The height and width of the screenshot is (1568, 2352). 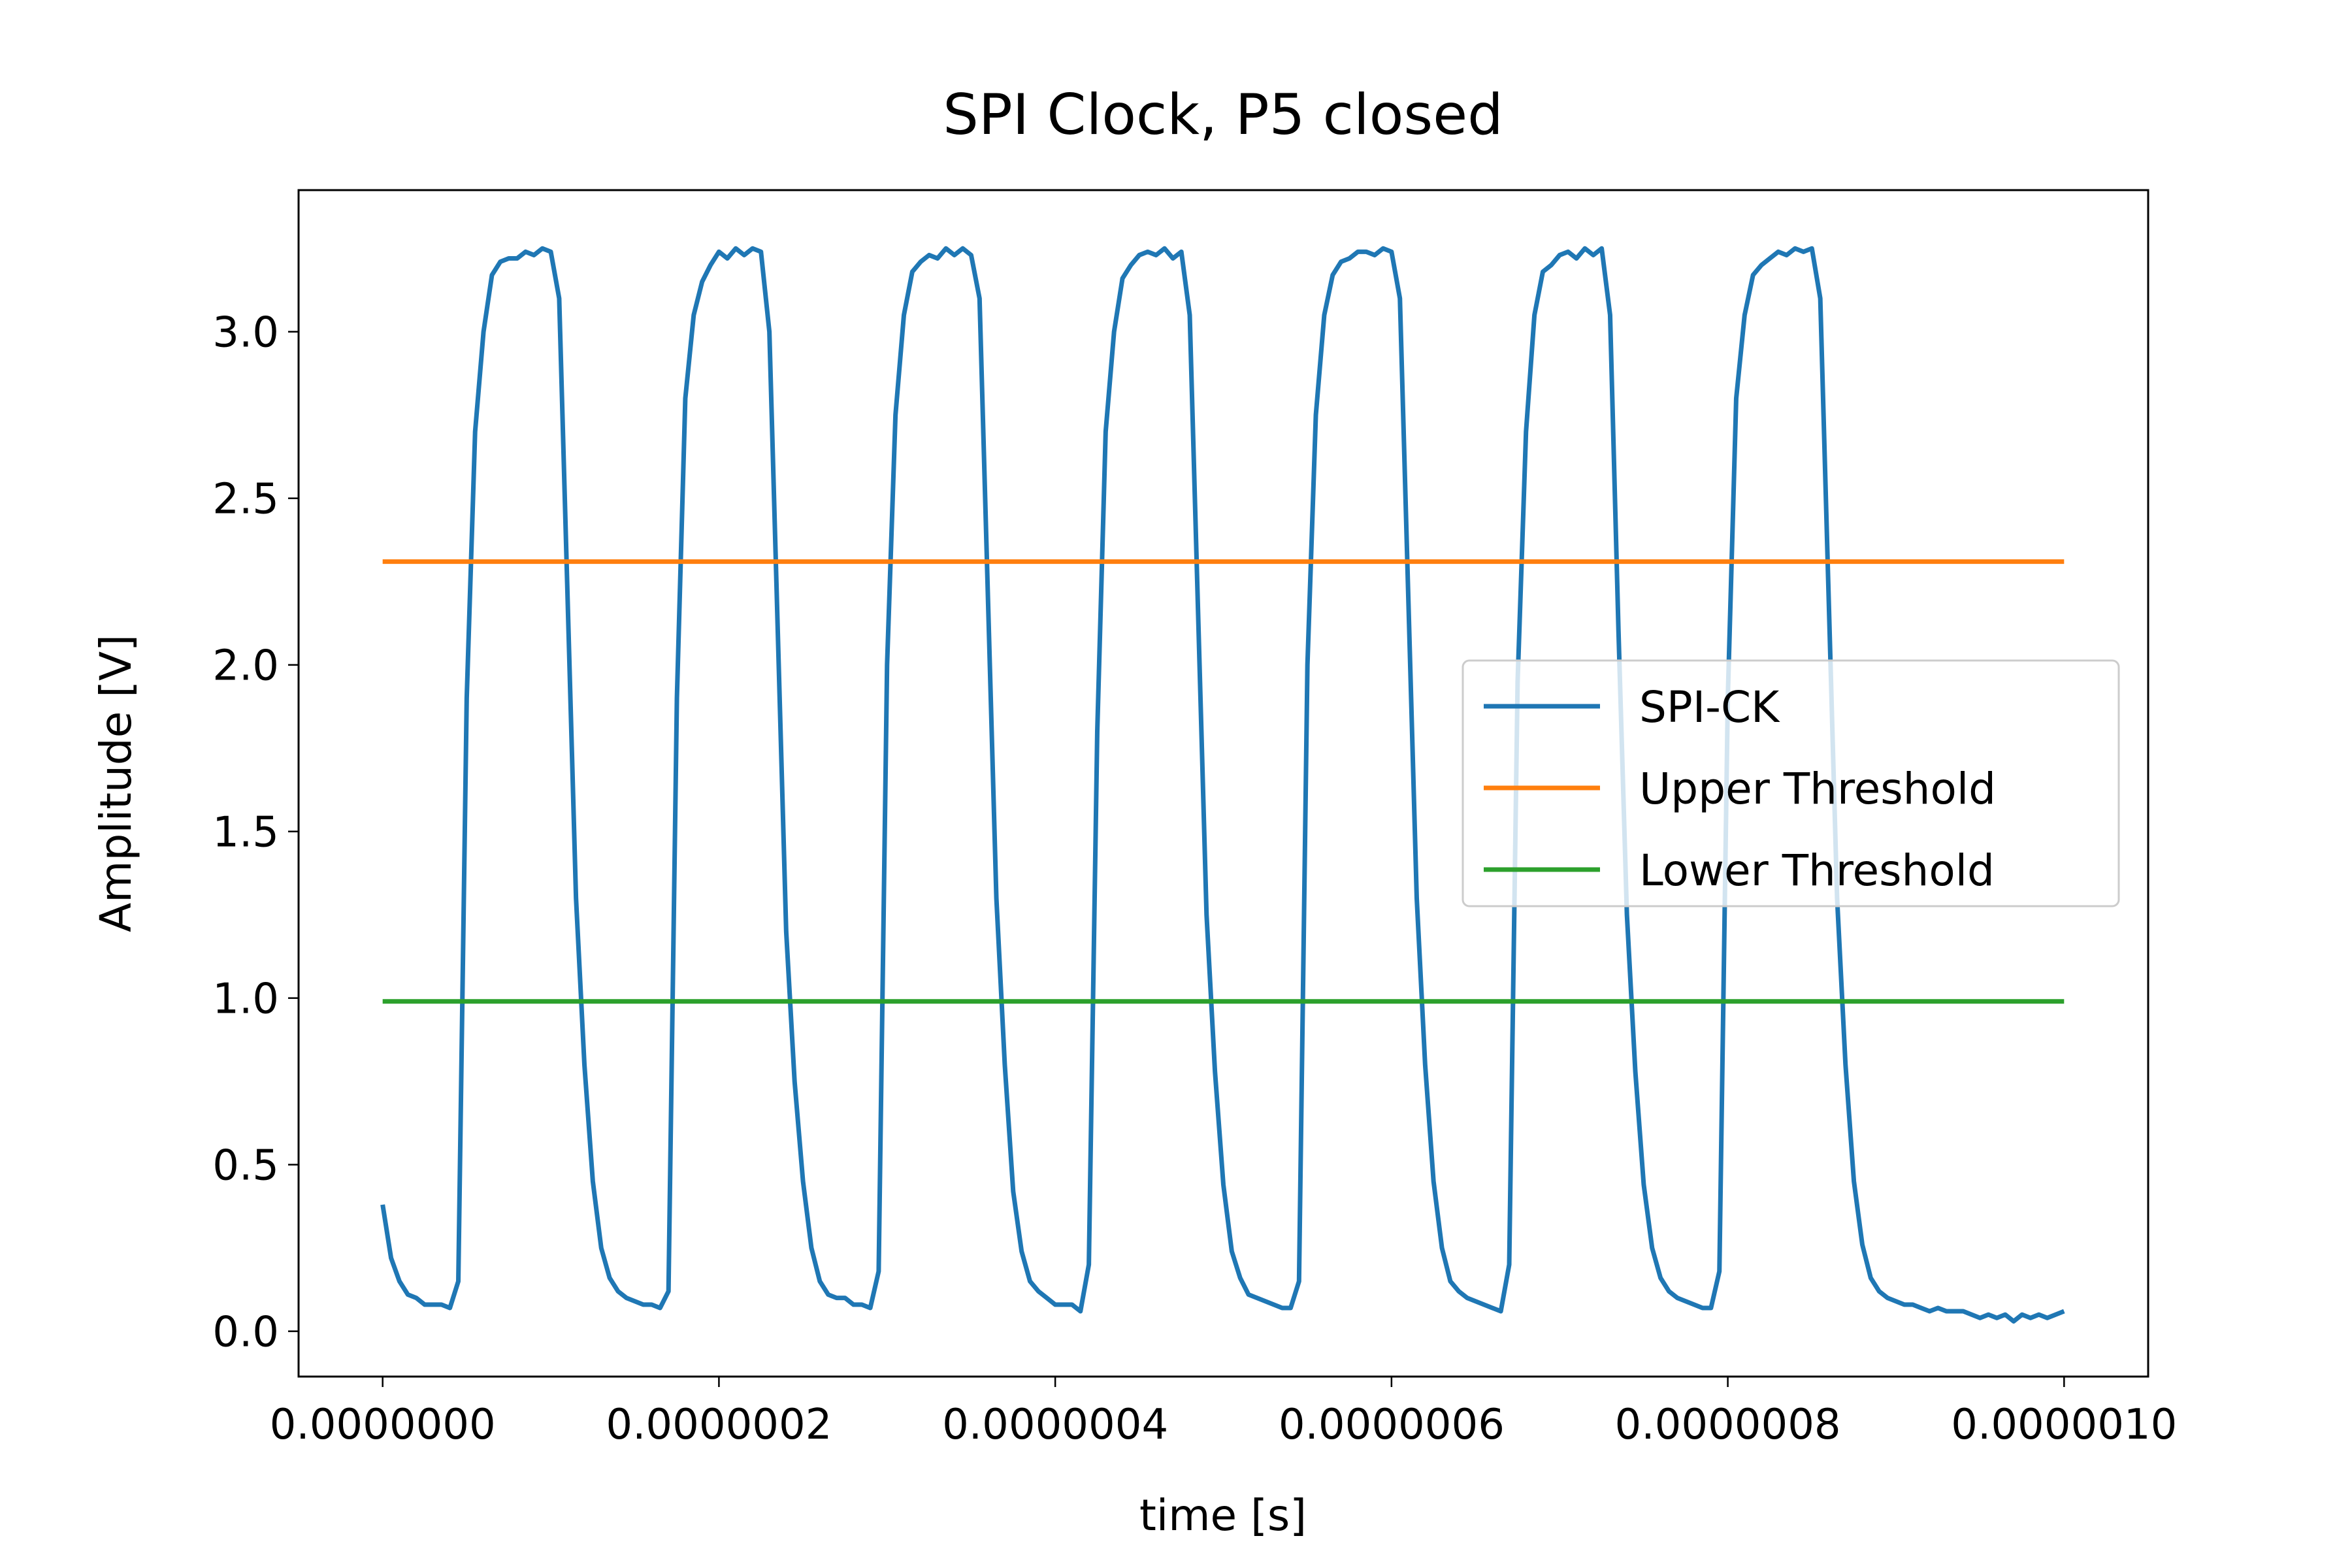 What do you see at coordinates (245, 1333) in the screenshot?
I see `y-tick-label: 0.0` at bounding box center [245, 1333].